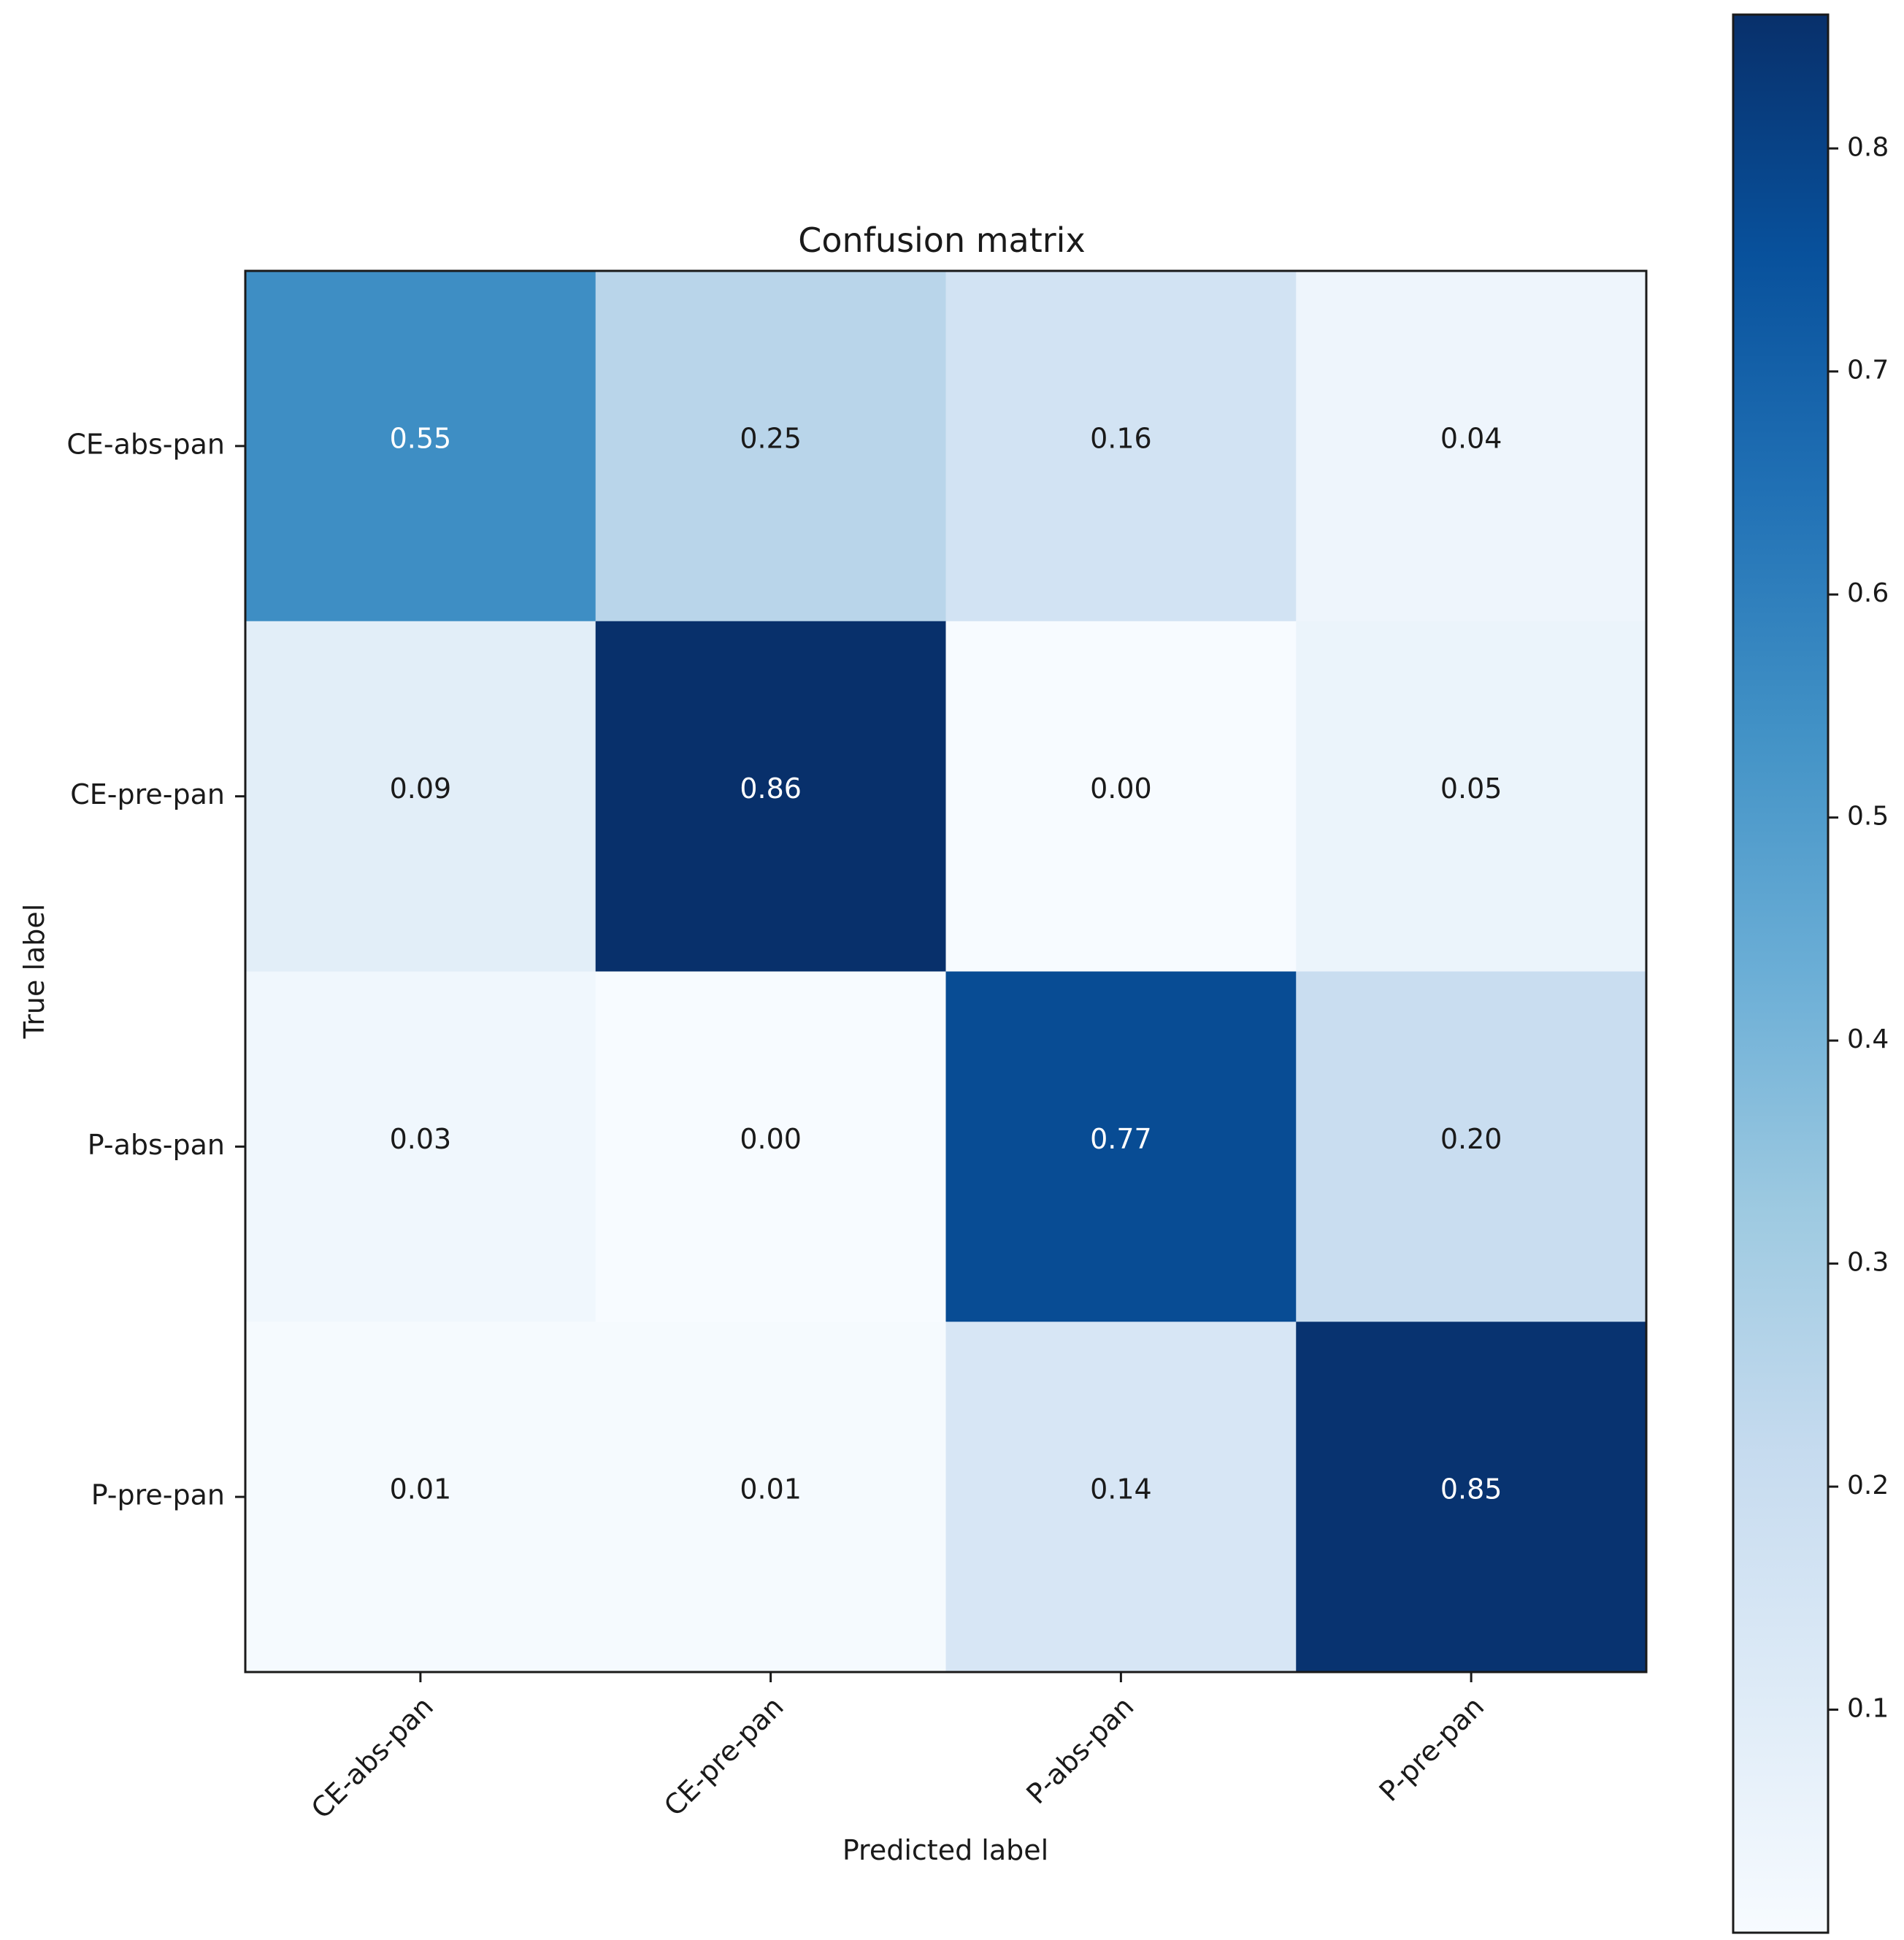 The image size is (1904, 1940). Describe the element at coordinates (1471, 1139) in the screenshot. I see `cell-value-label: 0.20` at that location.